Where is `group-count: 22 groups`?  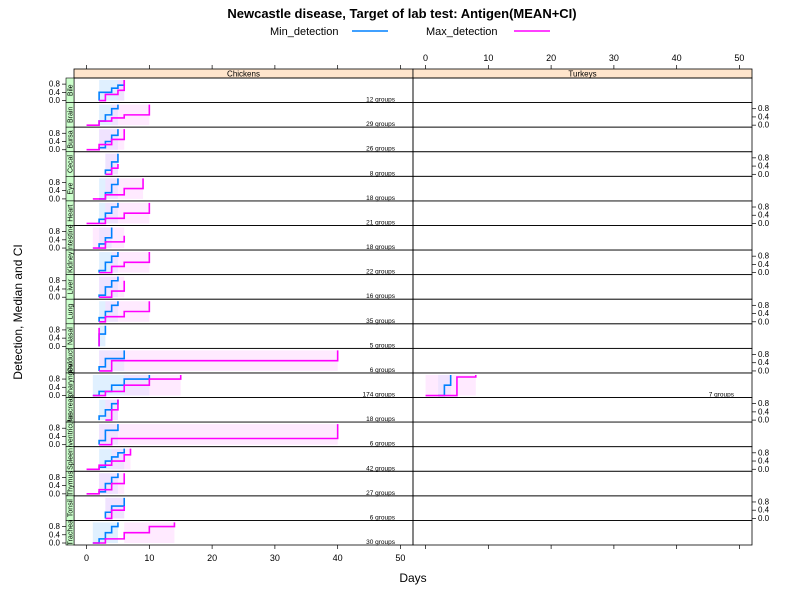
group-count: 22 groups is located at coordinates (381, 272).